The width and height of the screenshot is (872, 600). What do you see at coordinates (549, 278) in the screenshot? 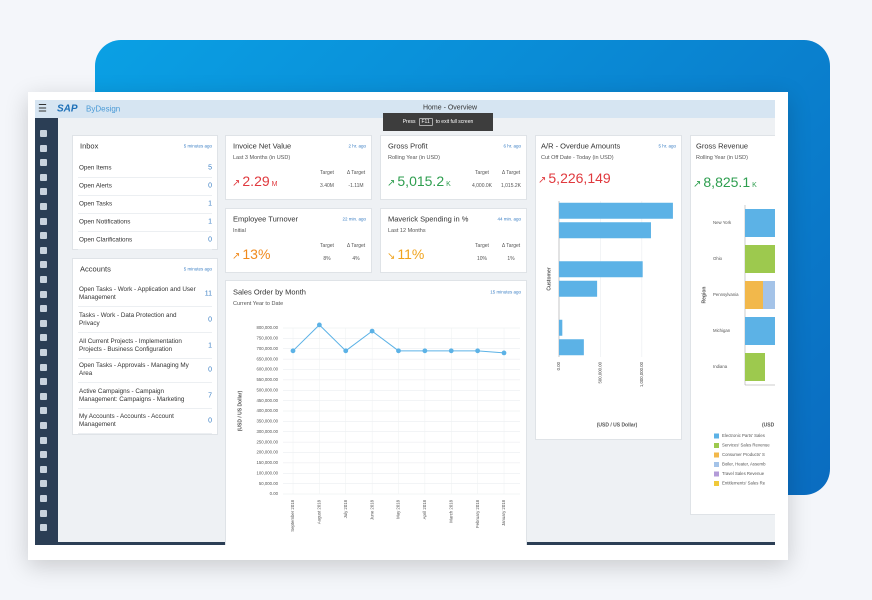
I see `y-axis-label: Customer` at bounding box center [549, 278].